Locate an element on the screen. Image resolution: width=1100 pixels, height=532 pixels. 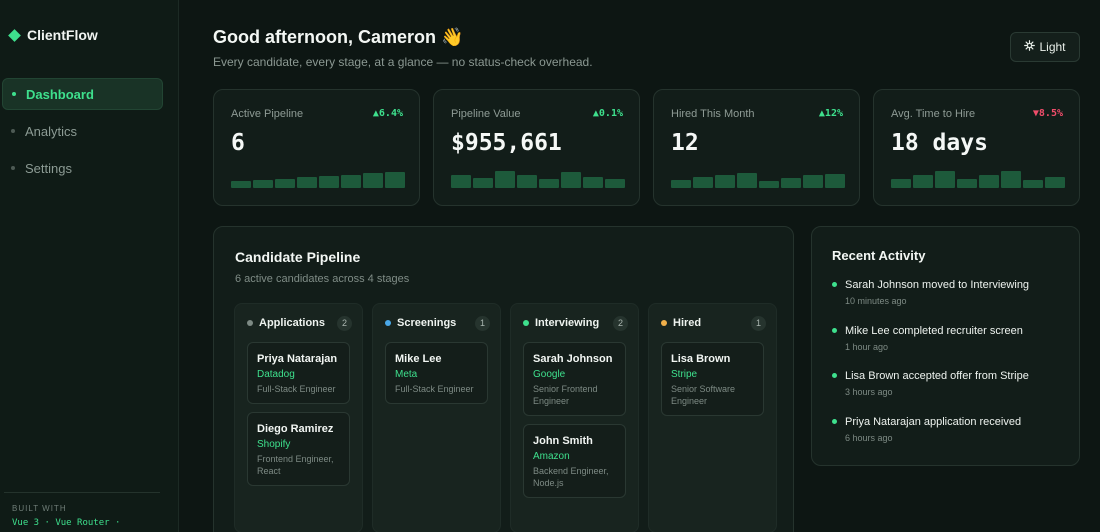
activity-time: 6 hours ago is located at coordinates (869, 437).